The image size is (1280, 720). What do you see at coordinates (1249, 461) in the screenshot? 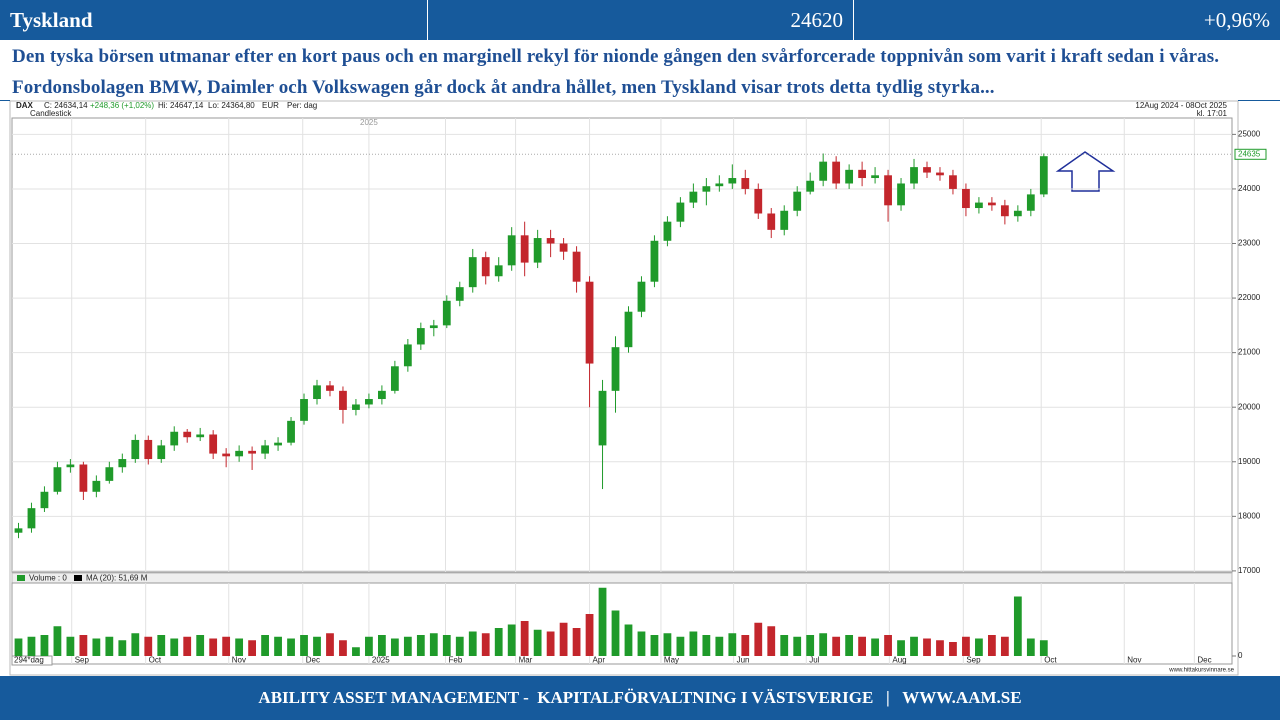
I see `y-tick-label: 19000` at bounding box center [1249, 461].